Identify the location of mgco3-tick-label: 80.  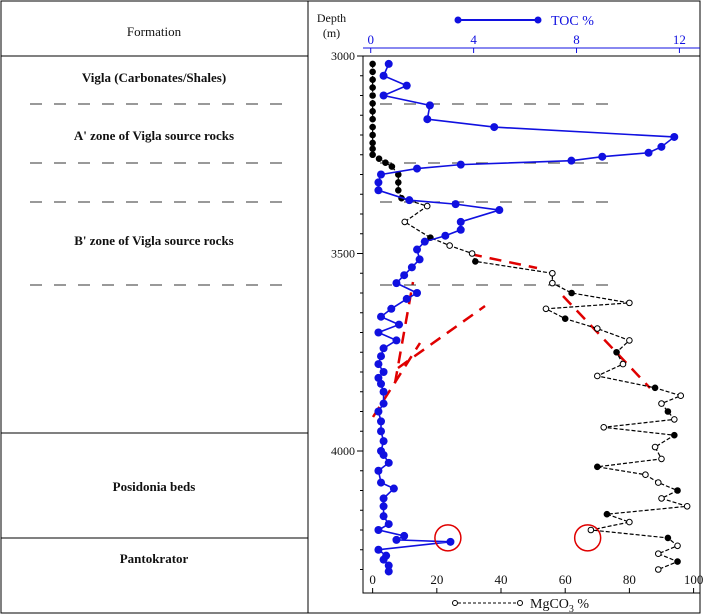
(629, 579).